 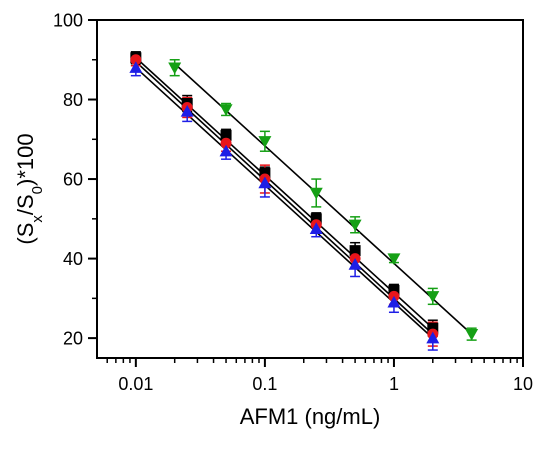 What do you see at coordinates (25, 204) in the screenshot?
I see `y-axis-label-mid: /S` at bounding box center [25, 204].